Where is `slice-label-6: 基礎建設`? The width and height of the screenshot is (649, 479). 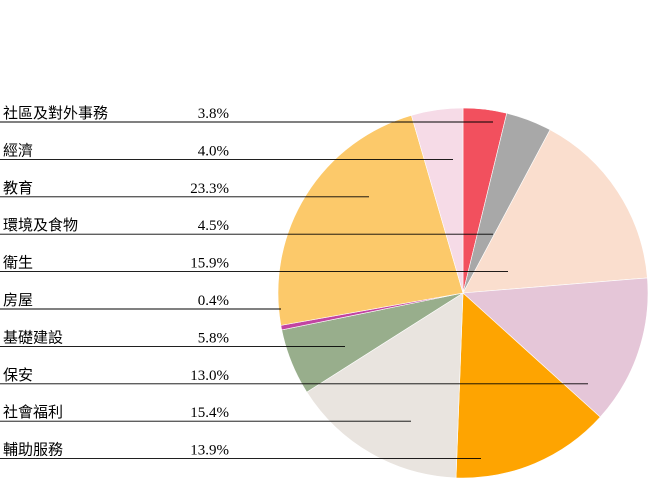
slice-label-6: 基礎建設 is located at coordinates (33, 337).